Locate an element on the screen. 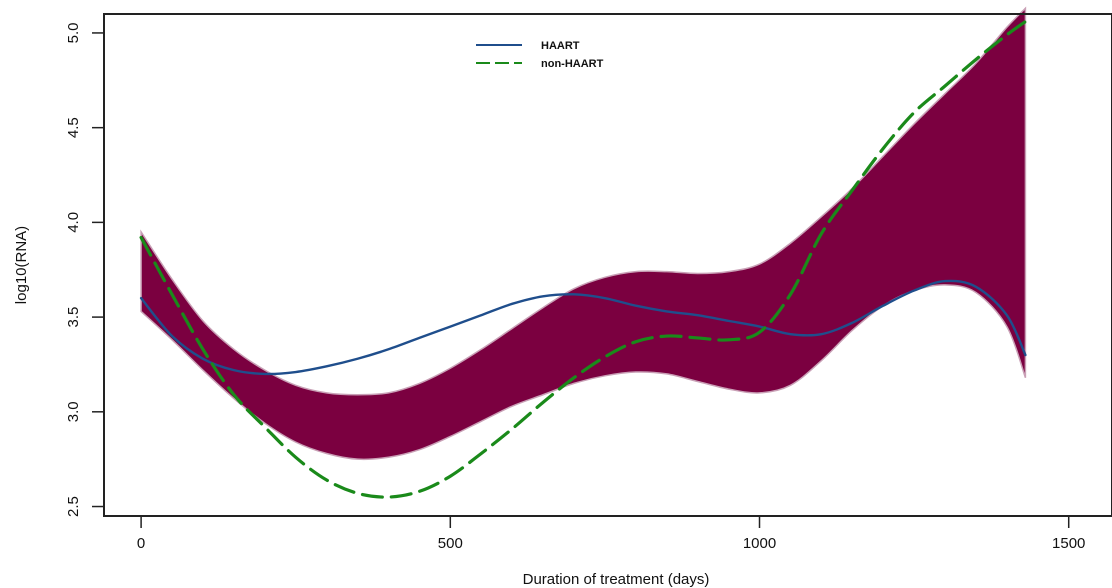 The width and height of the screenshot is (1112, 588). x-tick-label: 1500 is located at coordinates (1068, 543).